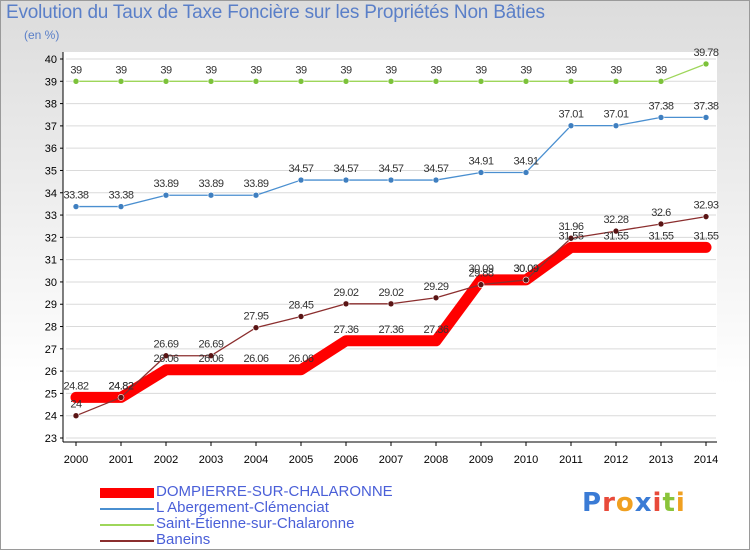 The height and width of the screenshot is (550, 750). What do you see at coordinates (120, 196) in the screenshot?
I see `data-label: 33.38` at bounding box center [120, 196].